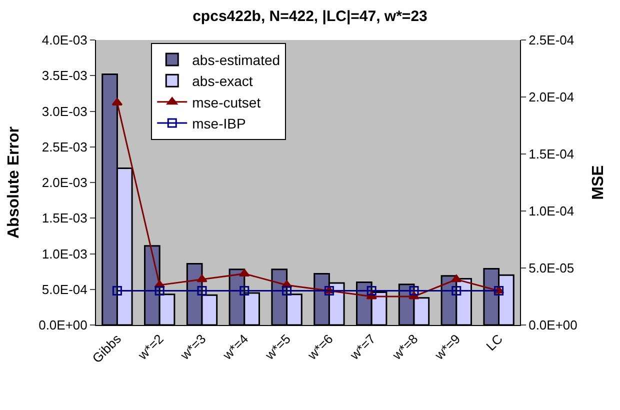 The image size is (620, 410). Describe the element at coordinates (222, 81) in the screenshot. I see `legend-label: abs-exact` at that location.